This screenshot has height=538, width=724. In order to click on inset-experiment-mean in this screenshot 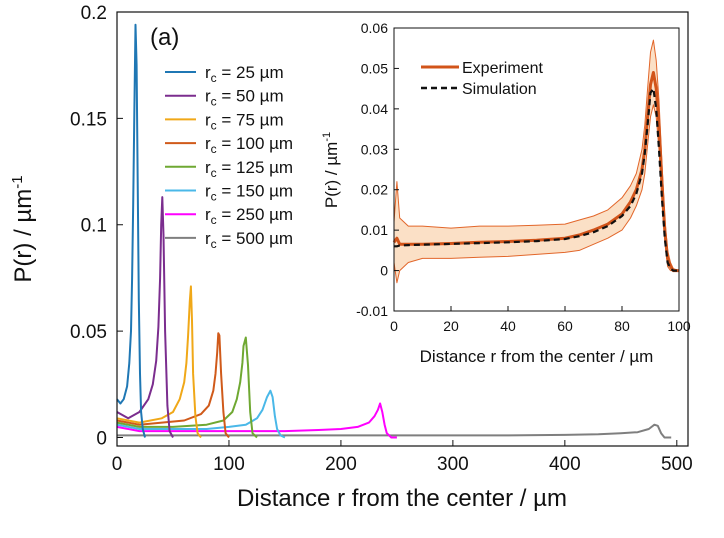, I will do `click(535, 172)`.